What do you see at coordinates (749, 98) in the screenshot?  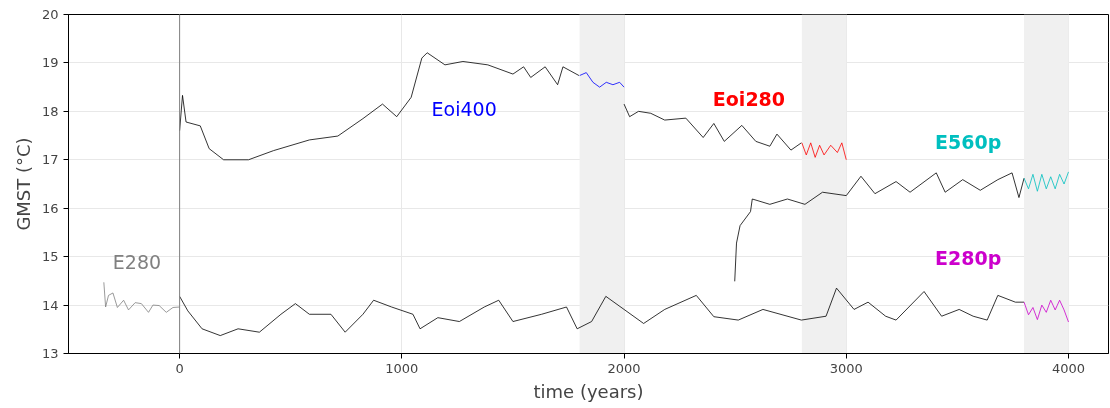 I see `series-label: Eoi280` at bounding box center [749, 98].